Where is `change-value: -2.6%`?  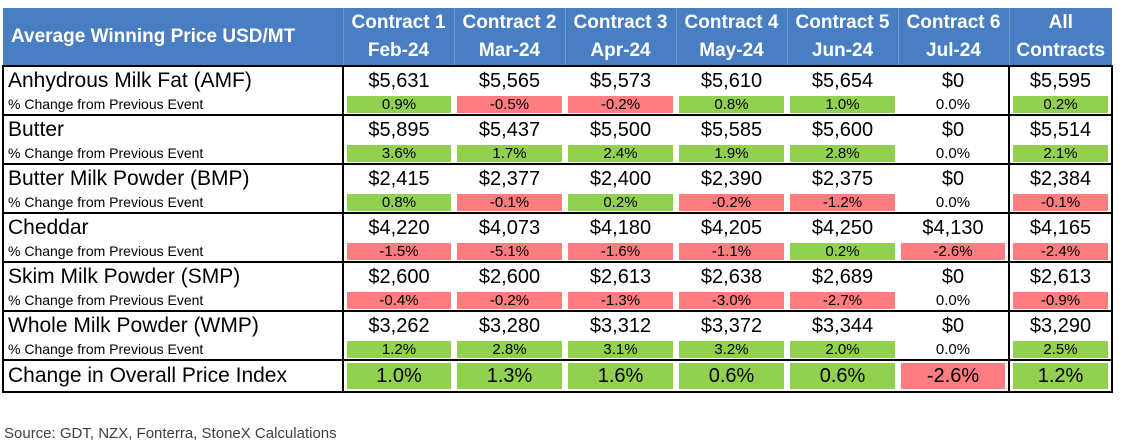
change-value: -2.6% is located at coordinates (953, 251).